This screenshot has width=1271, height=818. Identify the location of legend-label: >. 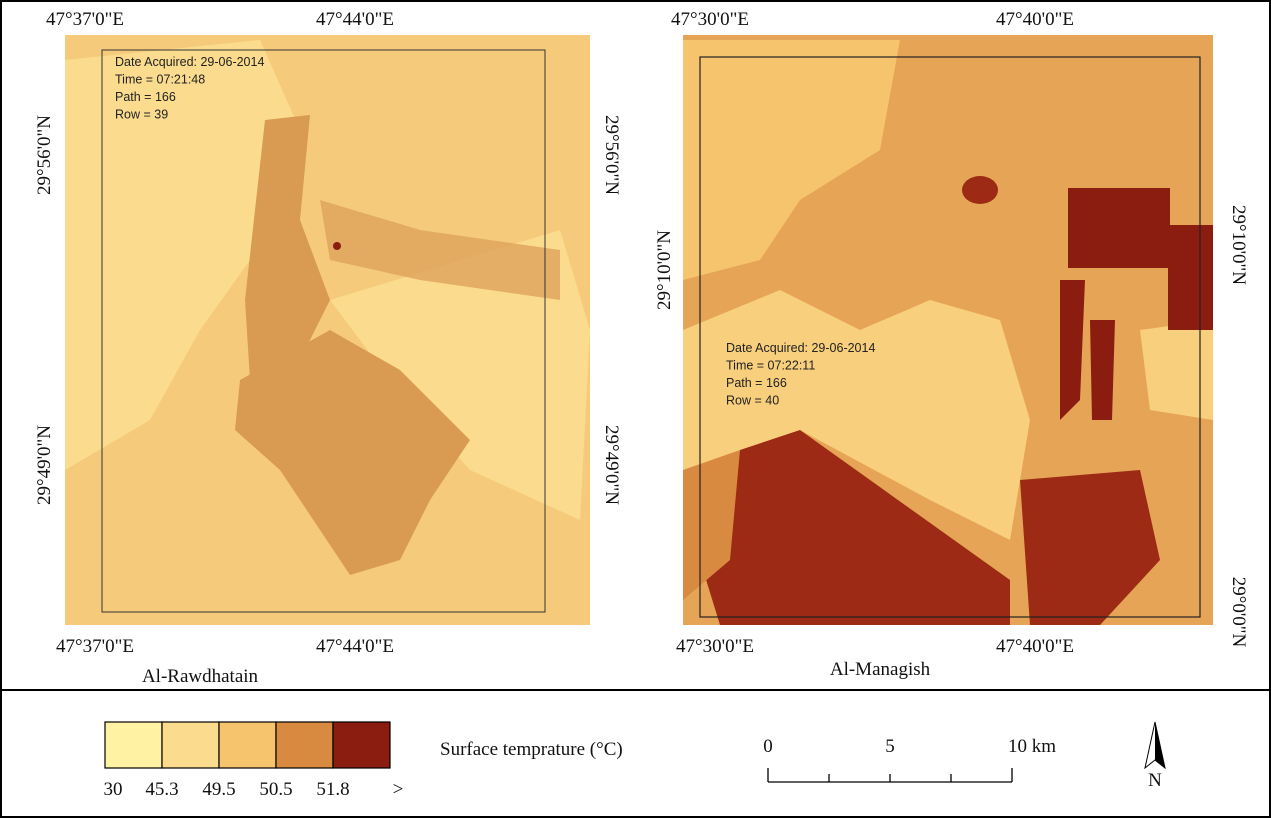
(398, 789).